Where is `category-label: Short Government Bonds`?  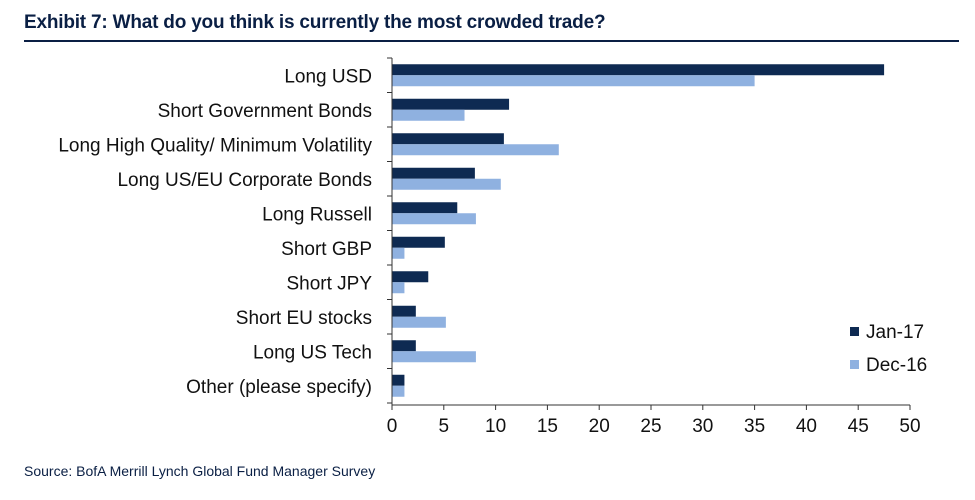 category-label: Short Government Bonds is located at coordinates (265, 111).